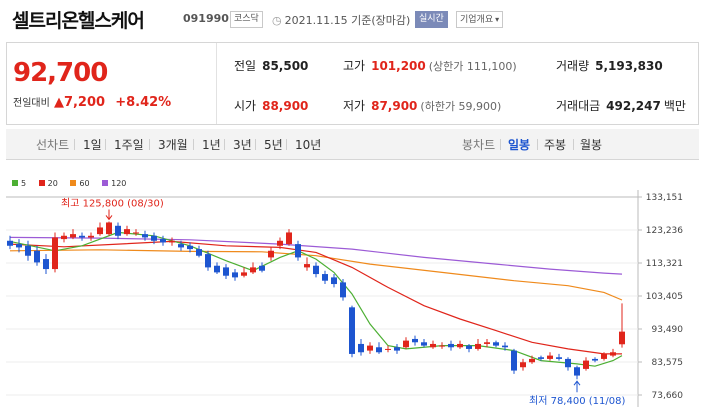  What do you see at coordinates (80, 183) in the screenshot?
I see `legend-ma60: 60` at bounding box center [80, 183].